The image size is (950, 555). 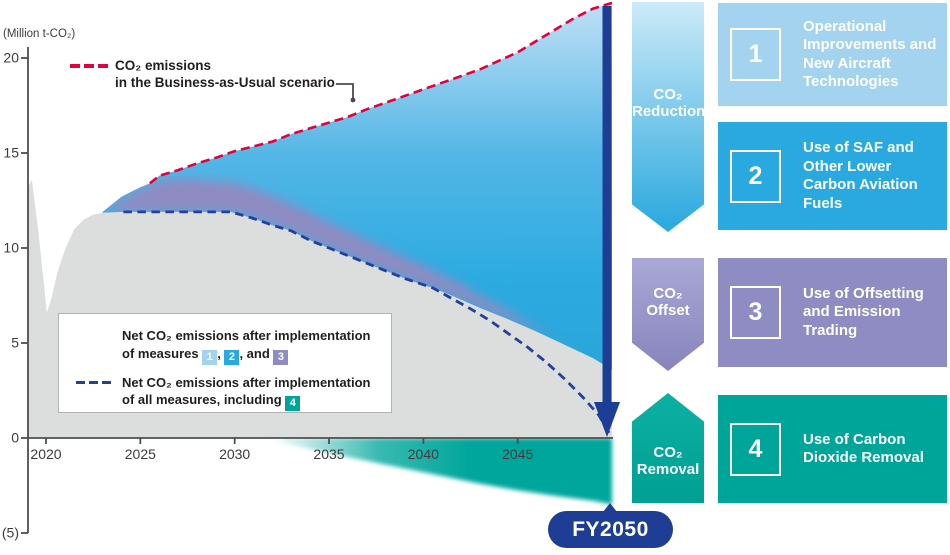 I want to click on co2-removal-area, so click(x=437, y=471).